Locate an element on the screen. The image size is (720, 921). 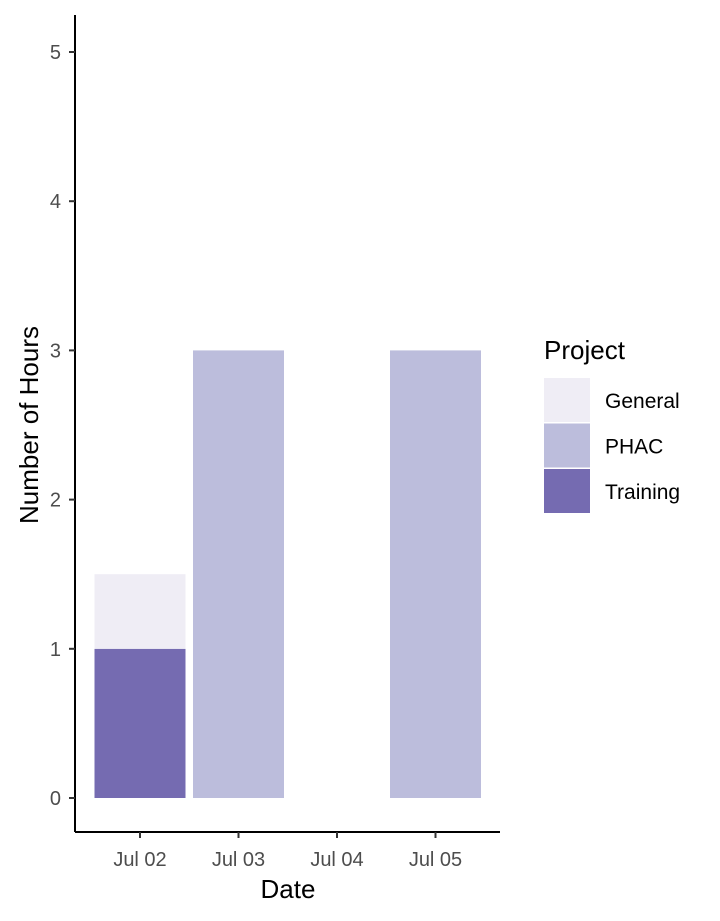
x-tick-label: Jul 02 is located at coordinates (139, 860).